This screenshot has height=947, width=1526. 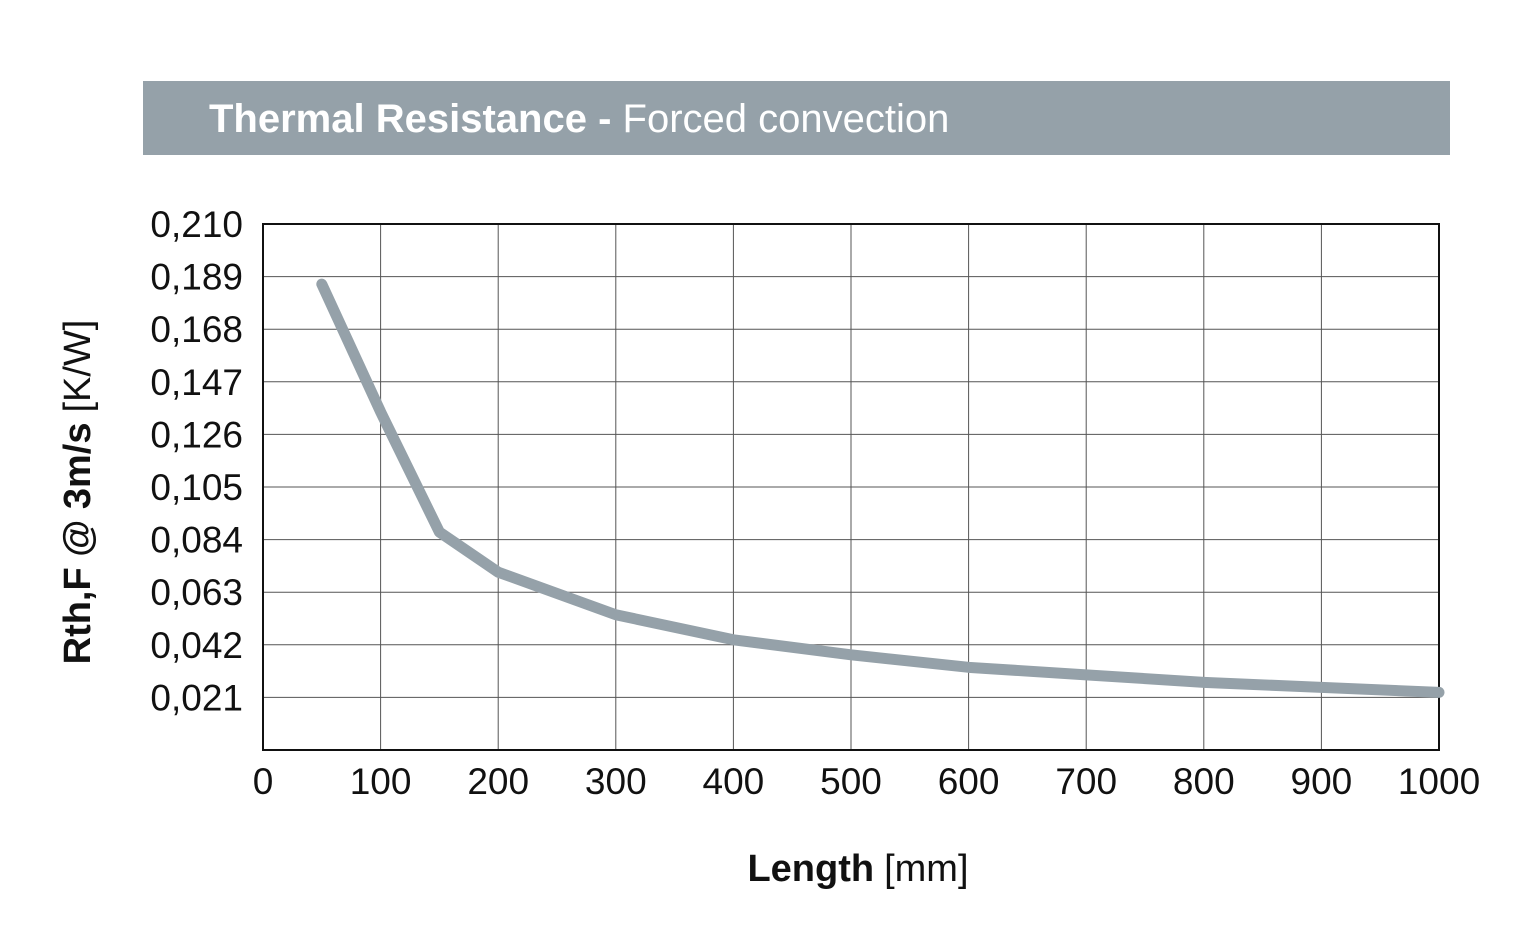 What do you see at coordinates (381, 781) in the screenshot?
I see `x-tick-label: 100` at bounding box center [381, 781].